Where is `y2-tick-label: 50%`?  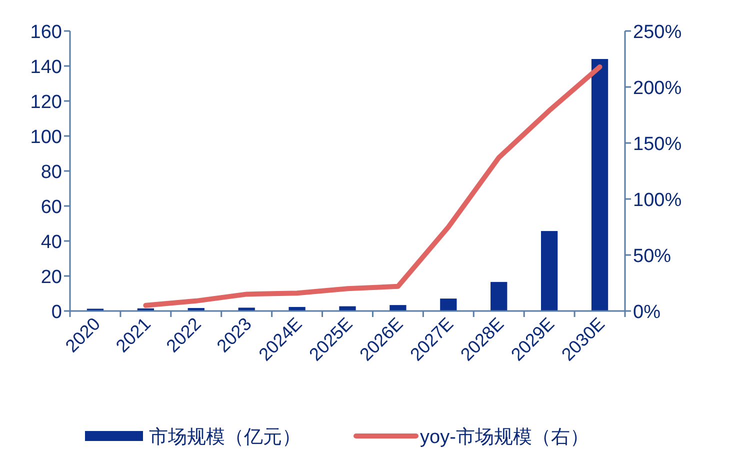 y2-tick-label: 50% is located at coordinates (652, 256).